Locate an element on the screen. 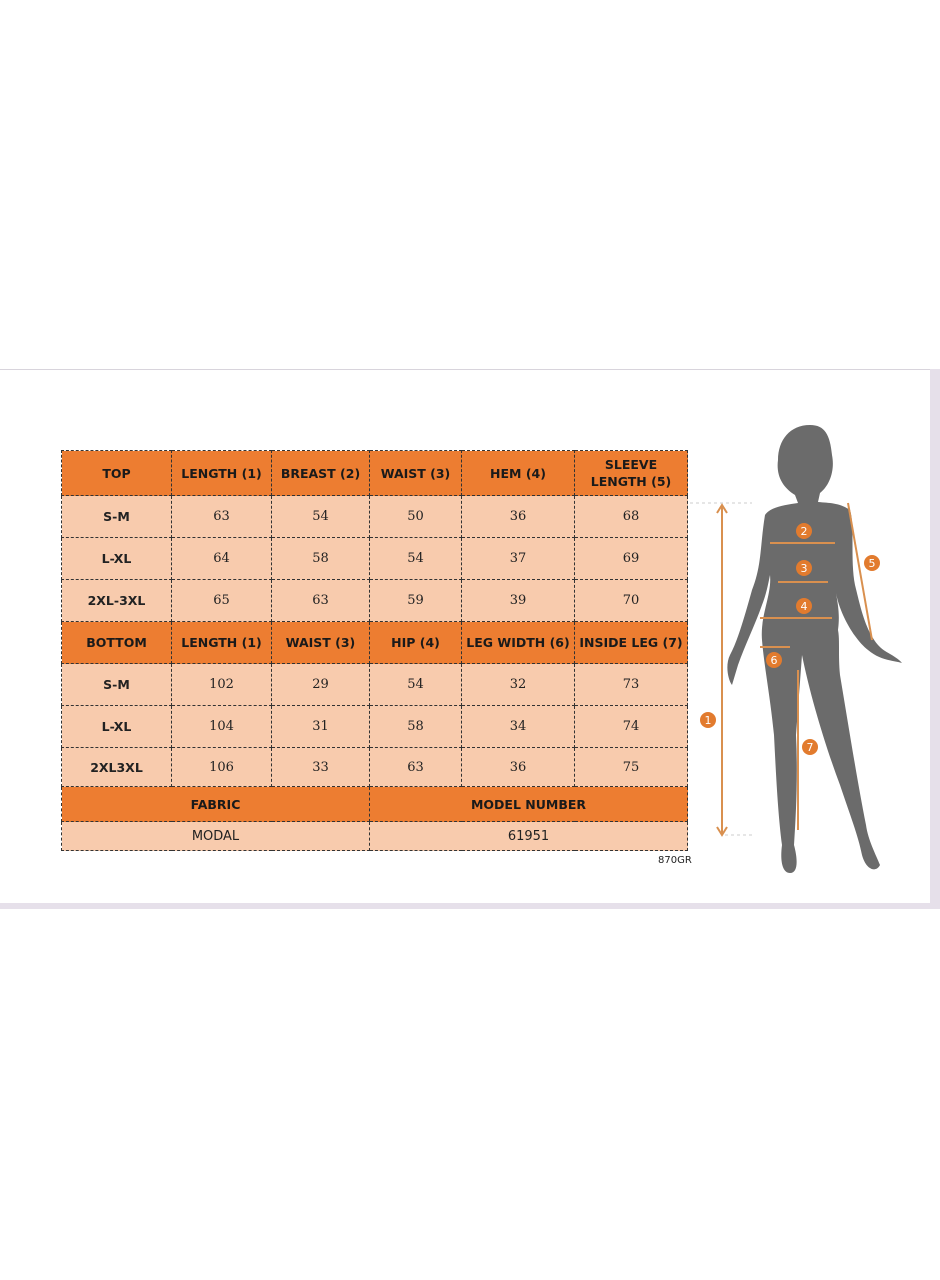  fabric: MODAL is located at coordinates (215, 836).